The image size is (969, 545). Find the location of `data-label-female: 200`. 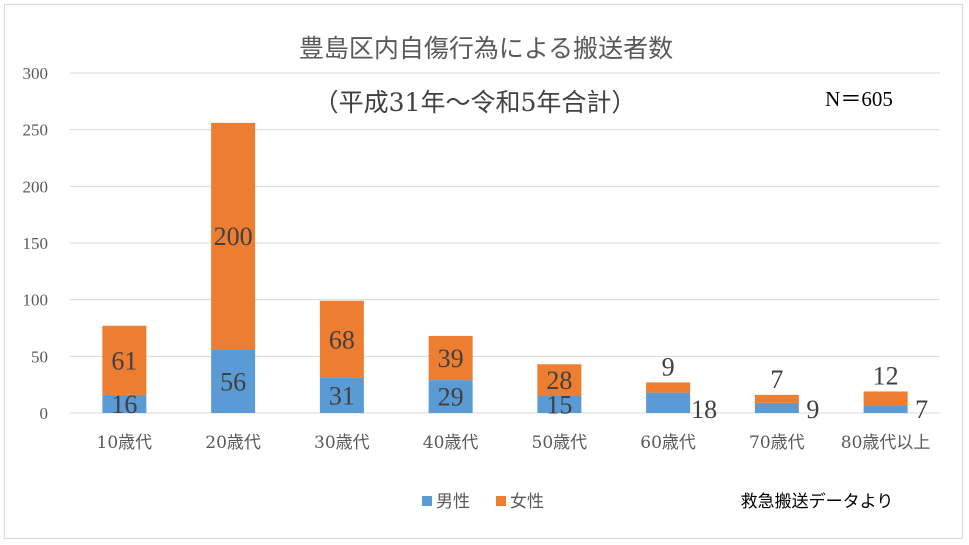

data-label-female: 200 is located at coordinates (233, 236).